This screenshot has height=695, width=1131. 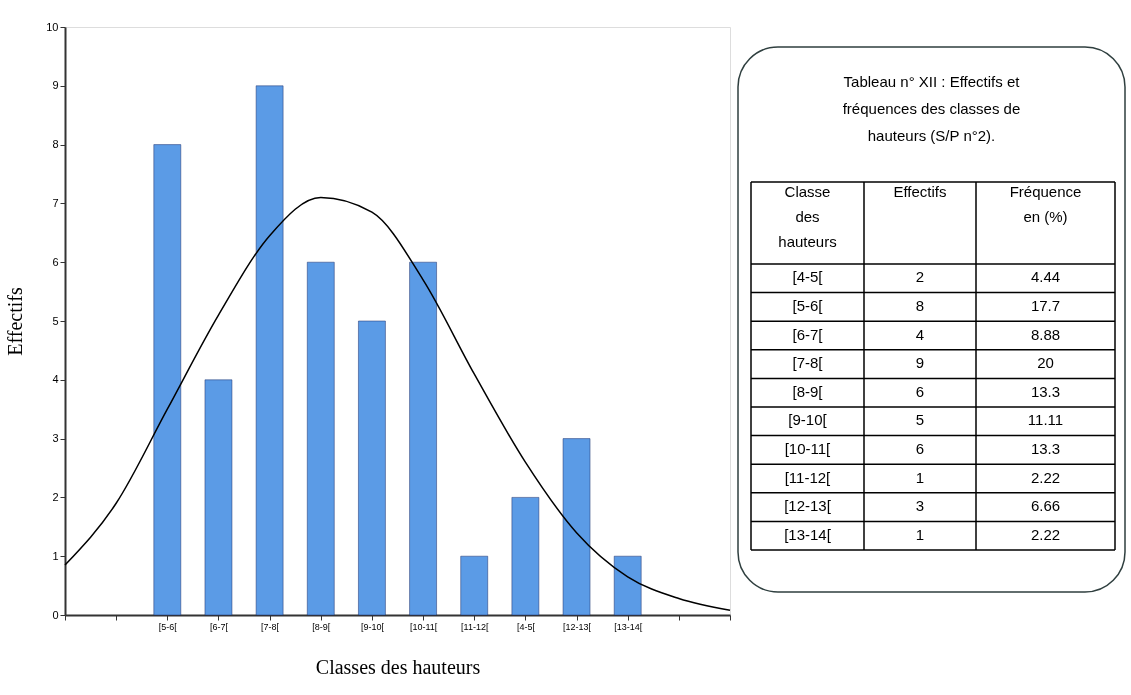 I want to click on y-tick-label: 0, so click(x=55, y=614).